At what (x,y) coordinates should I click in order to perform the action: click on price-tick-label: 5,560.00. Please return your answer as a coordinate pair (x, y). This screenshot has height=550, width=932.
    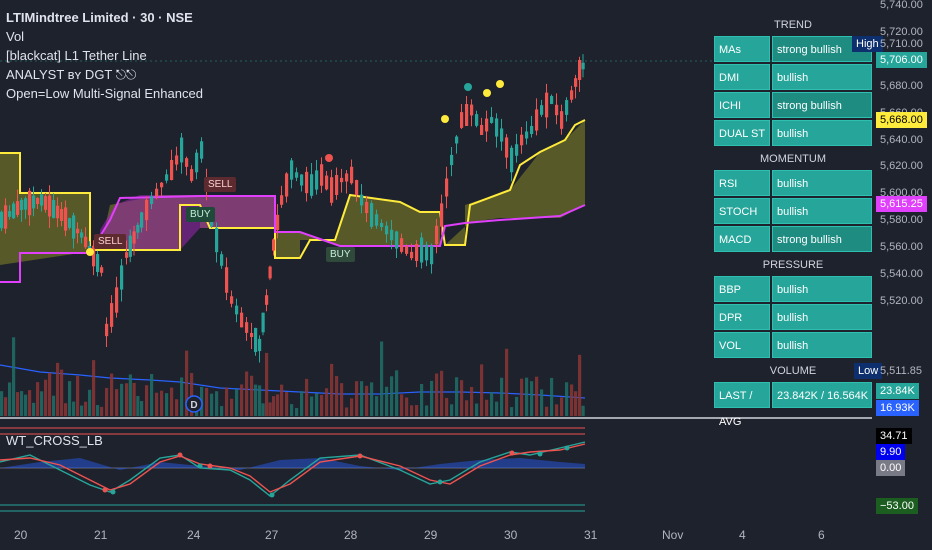
    Looking at the image, I should click on (901, 247).